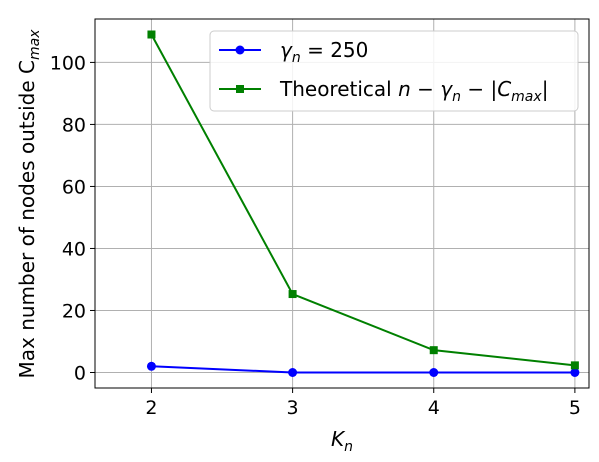  I want to click on legend: γn = 250 Theoretical n − γn − |Cmax|, so click(394, 71).